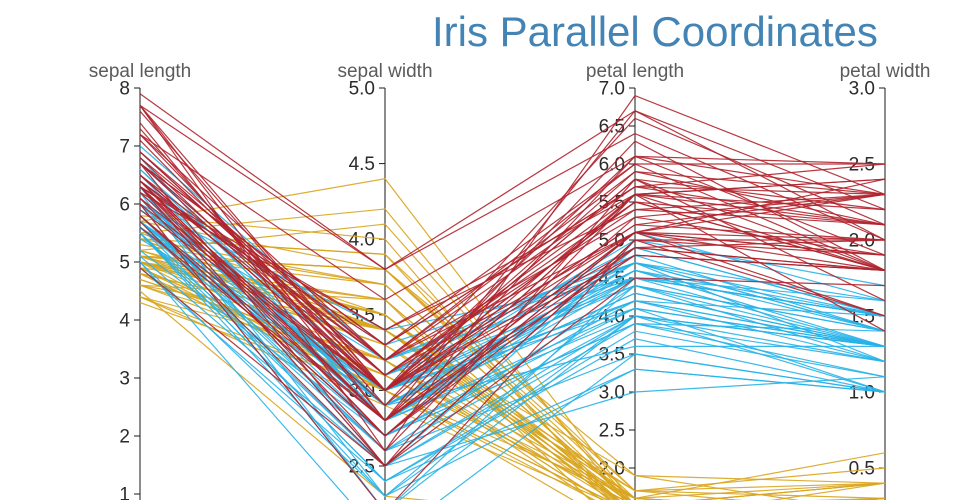 This screenshot has width=960, height=500. Describe the element at coordinates (362, 240) in the screenshot. I see `tick-label: 4.0` at that location.